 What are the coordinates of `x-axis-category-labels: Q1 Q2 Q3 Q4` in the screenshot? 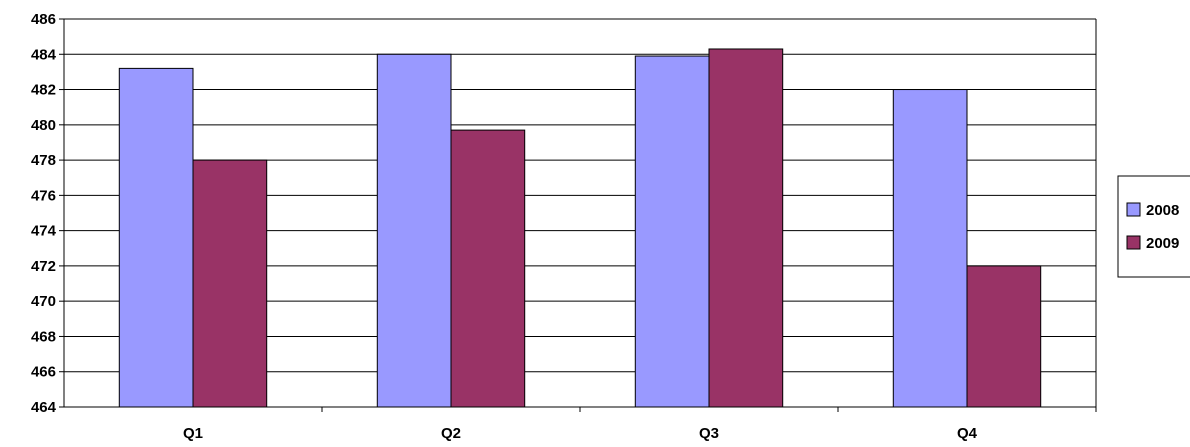 It's located at (580, 433).